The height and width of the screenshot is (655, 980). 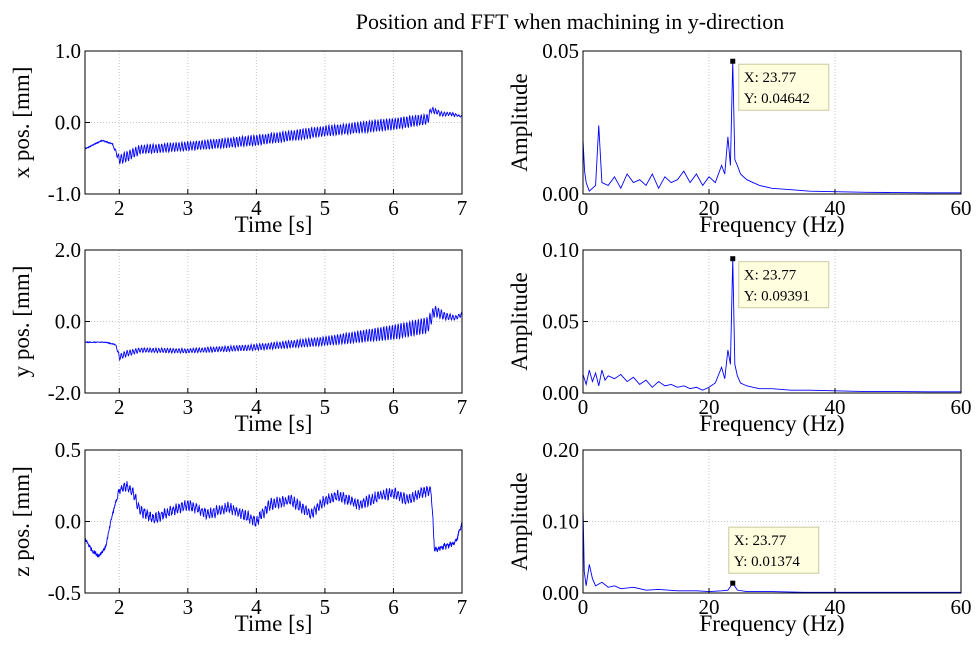 I want to click on panel-5-ytick-label-1: 0.0, so click(x=68, y=522).